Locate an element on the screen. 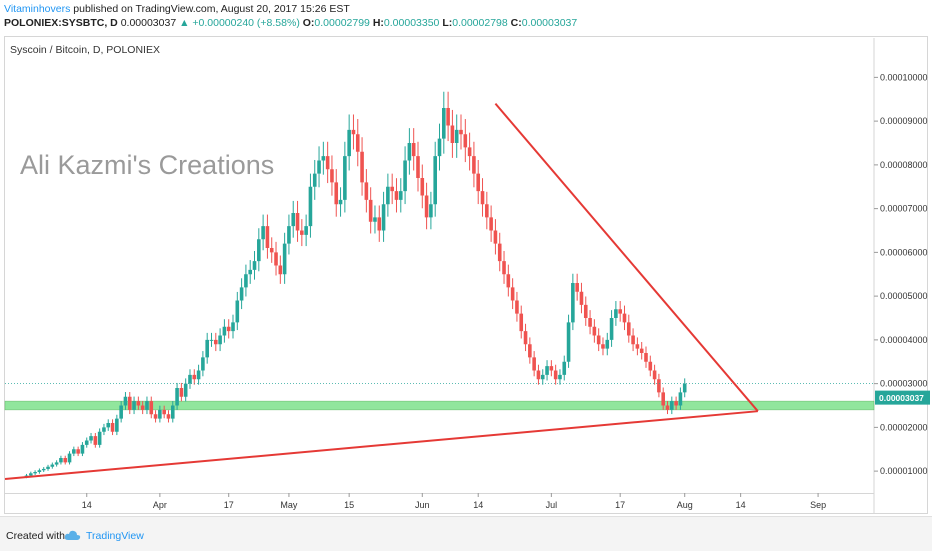 Image resolution: width=932 pixels, height=551 pixels. author-link: Vitaminhovers is located at coordinates (37, 9).